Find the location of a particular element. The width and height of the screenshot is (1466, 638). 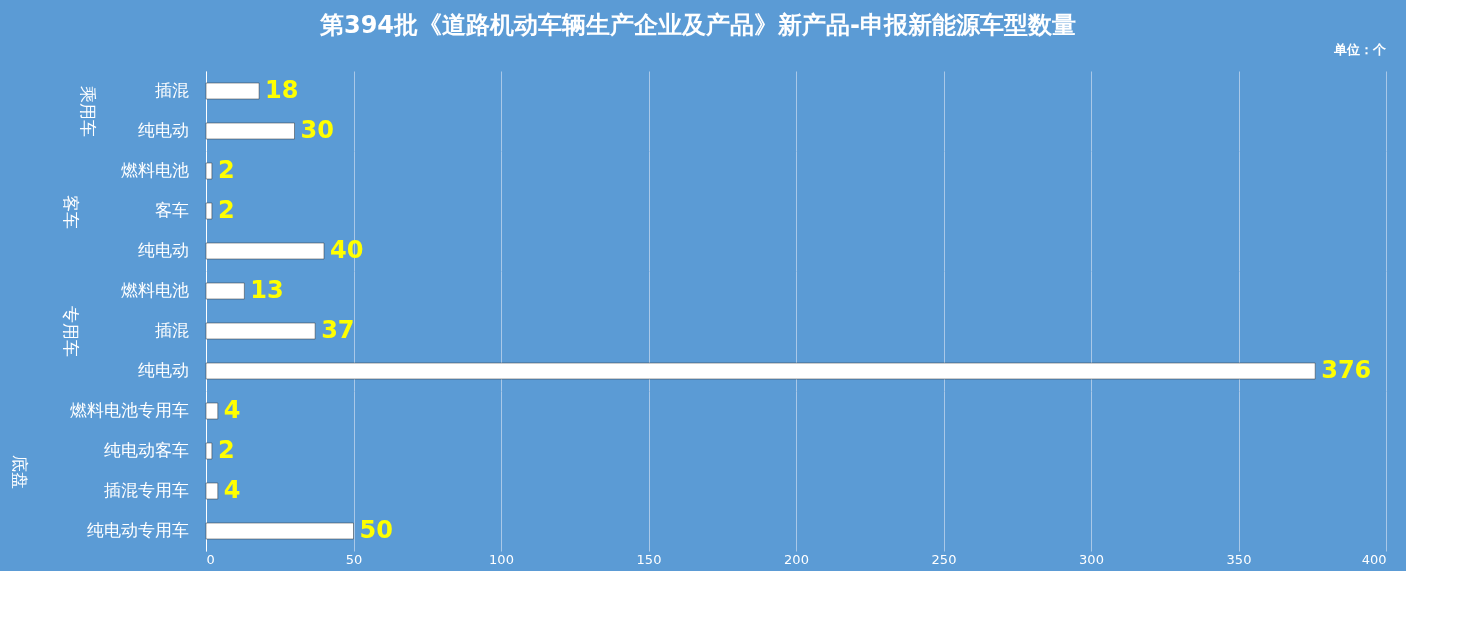

y-tick-label: 客车 is located at coordinates (171, 210).